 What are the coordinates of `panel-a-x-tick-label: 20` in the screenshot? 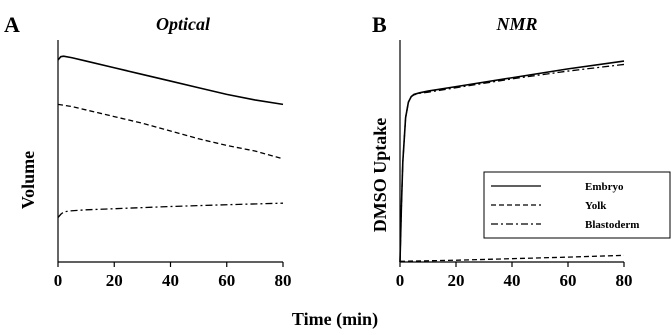 It's located at (114, 280).